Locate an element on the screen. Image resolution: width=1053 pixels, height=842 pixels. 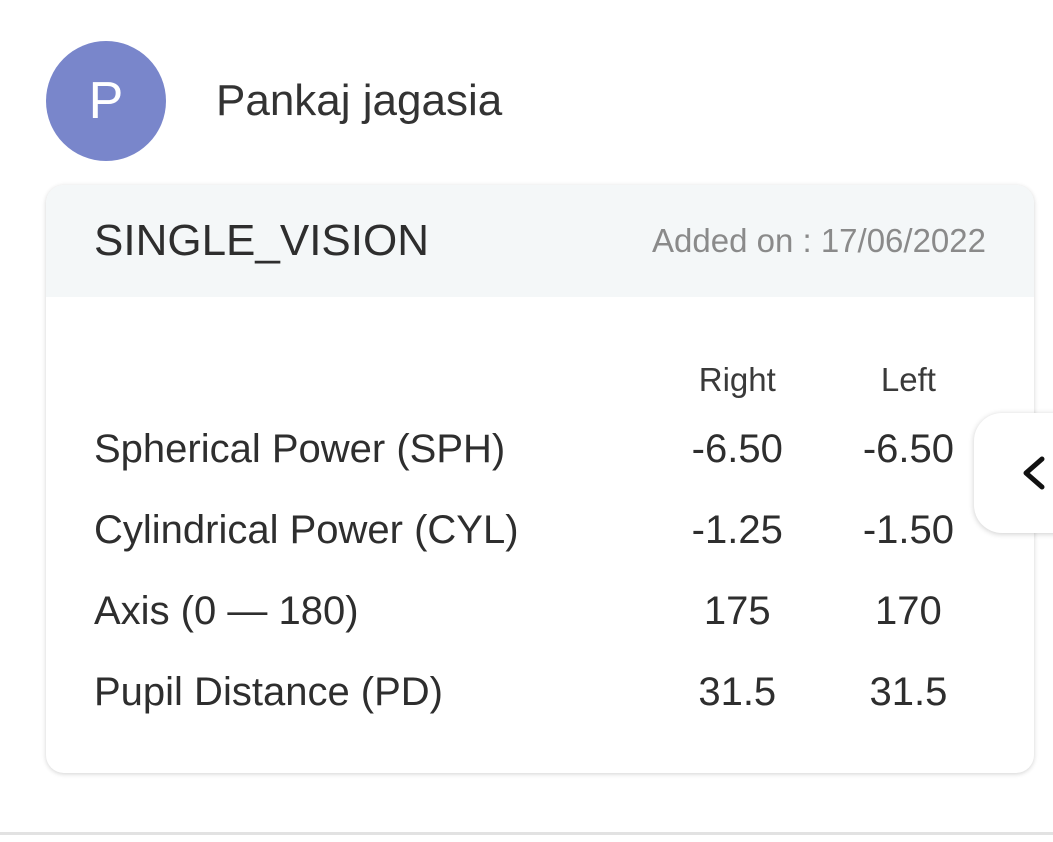
right-value: -6.50 is located at coordinates (737, 449).